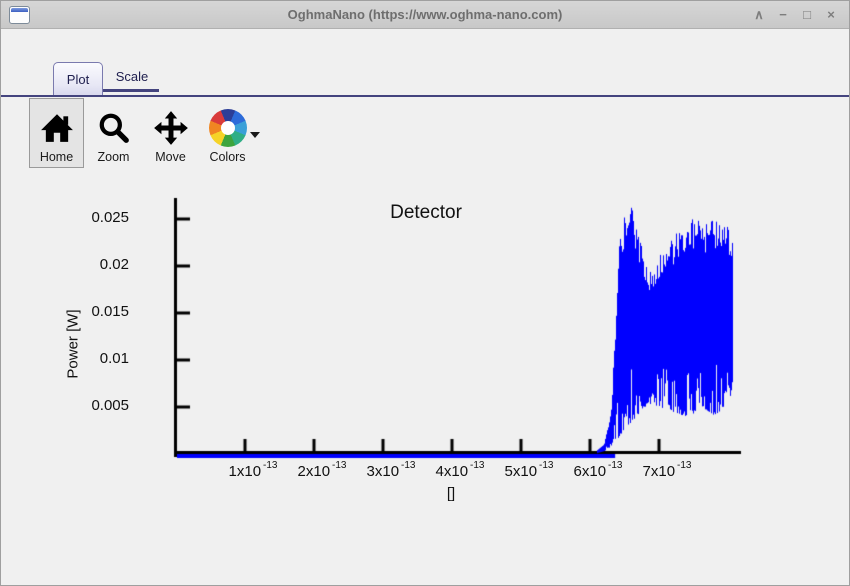 This screenshot has height=586, width=850. What do you see at coordinates (110, 311) in the screenshot?
I see `y-tick-label: 0.015` at bounding box center [110, 311].